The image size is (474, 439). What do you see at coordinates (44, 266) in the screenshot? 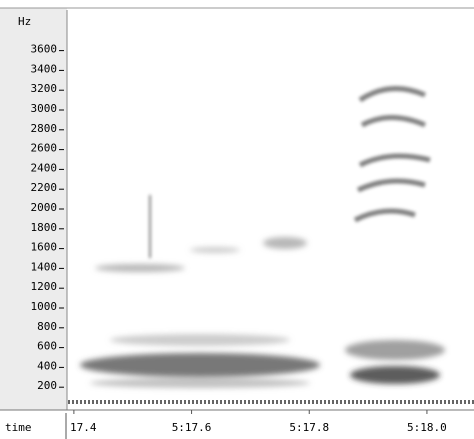
I see `y-tick-label: 1400` at bounding box center [44, 266].